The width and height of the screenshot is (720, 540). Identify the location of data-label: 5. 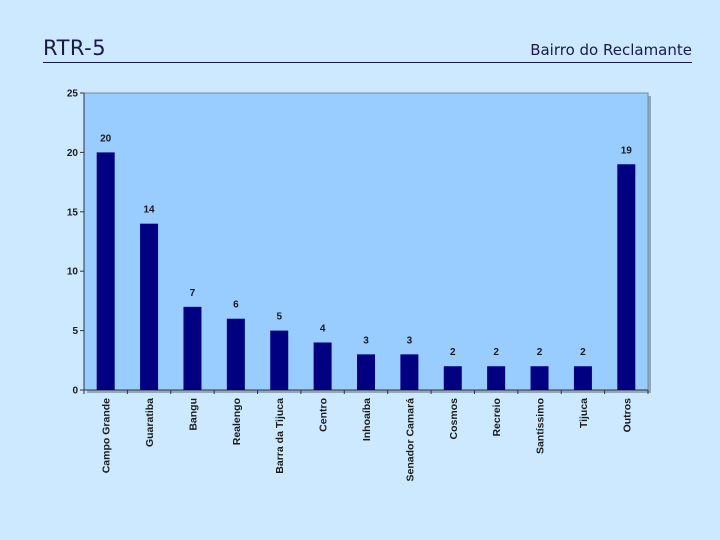
(279, 317).